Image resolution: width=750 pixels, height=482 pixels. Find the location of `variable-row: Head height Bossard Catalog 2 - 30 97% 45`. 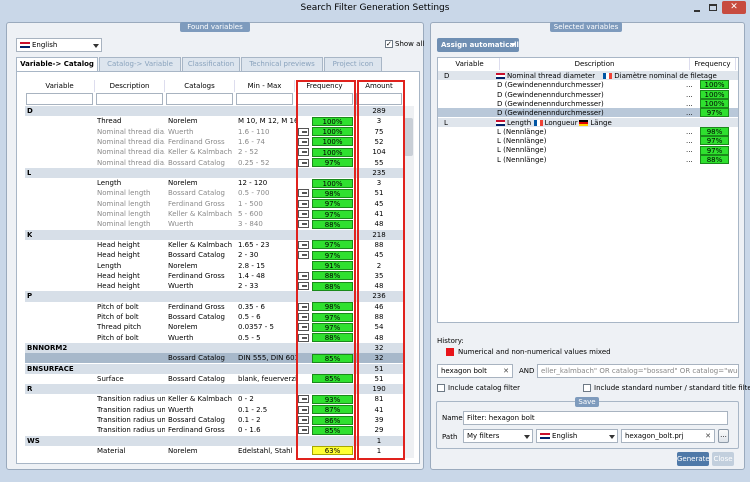

variable-row: Head height Bossard Catalog 2 - 30 97% 45 is located at coordinates (214, 255).